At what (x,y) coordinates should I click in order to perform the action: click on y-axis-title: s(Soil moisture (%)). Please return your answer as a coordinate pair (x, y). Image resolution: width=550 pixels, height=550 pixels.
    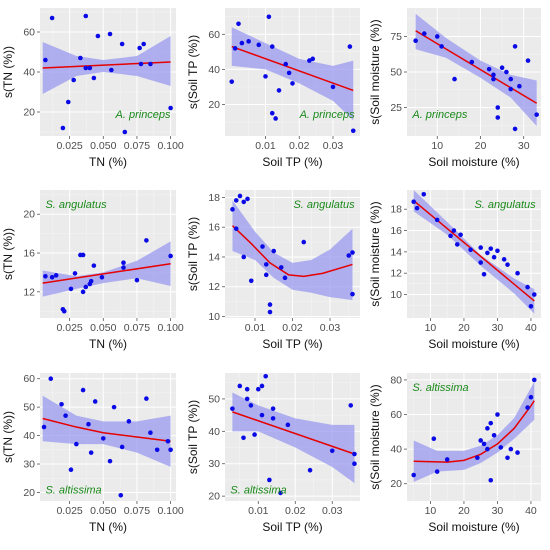
    Looking at the image, I should click on (375, 253).